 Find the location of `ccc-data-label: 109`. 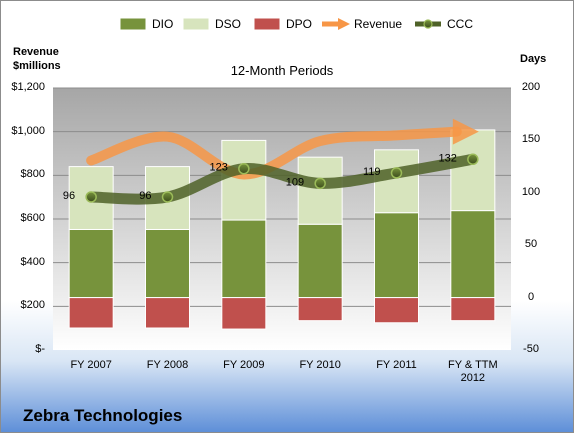

ccc-data-label: 109 is located at coordinates (295, 182).